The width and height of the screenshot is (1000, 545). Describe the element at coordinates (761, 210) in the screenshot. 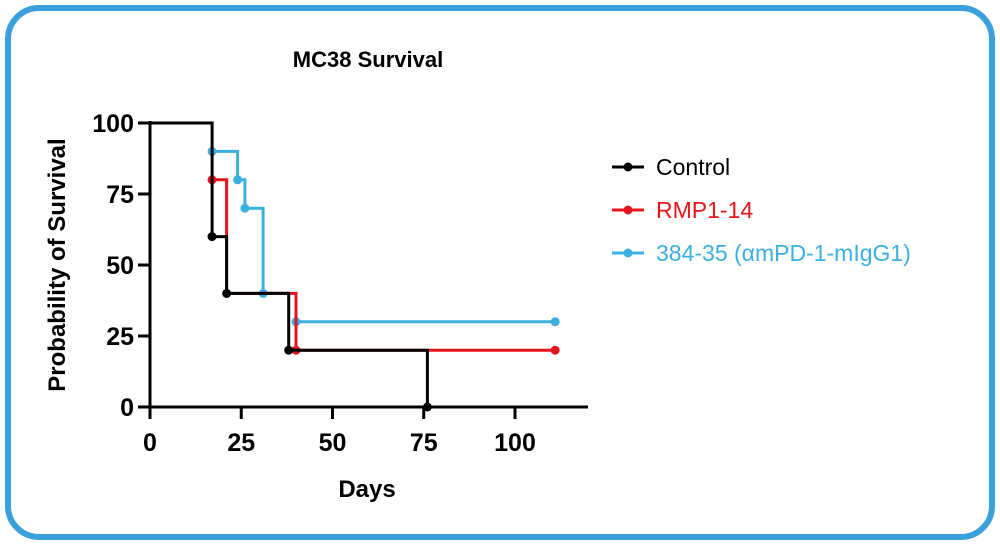

I see `legend: Control RMP1-14 384-35 (αmPD-1-mIgG1)` at that location.